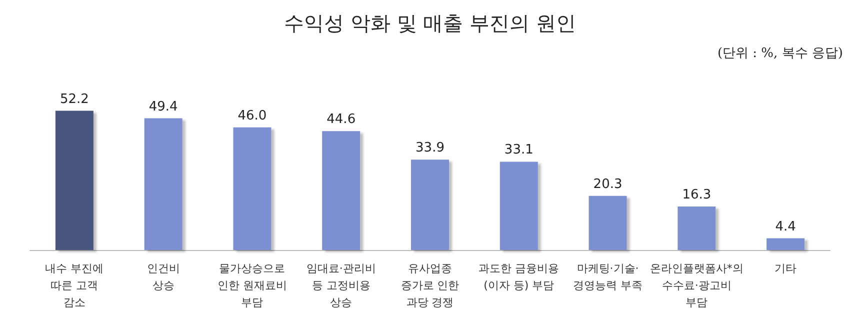 The height and width of the screenshot is (332, 860). What do you see at coordinates (430, 285) in the screenshot?
I see `x-tick-label: 유사업종 증가로 인한 과당 경쟁` at bounding box center [430, 285].